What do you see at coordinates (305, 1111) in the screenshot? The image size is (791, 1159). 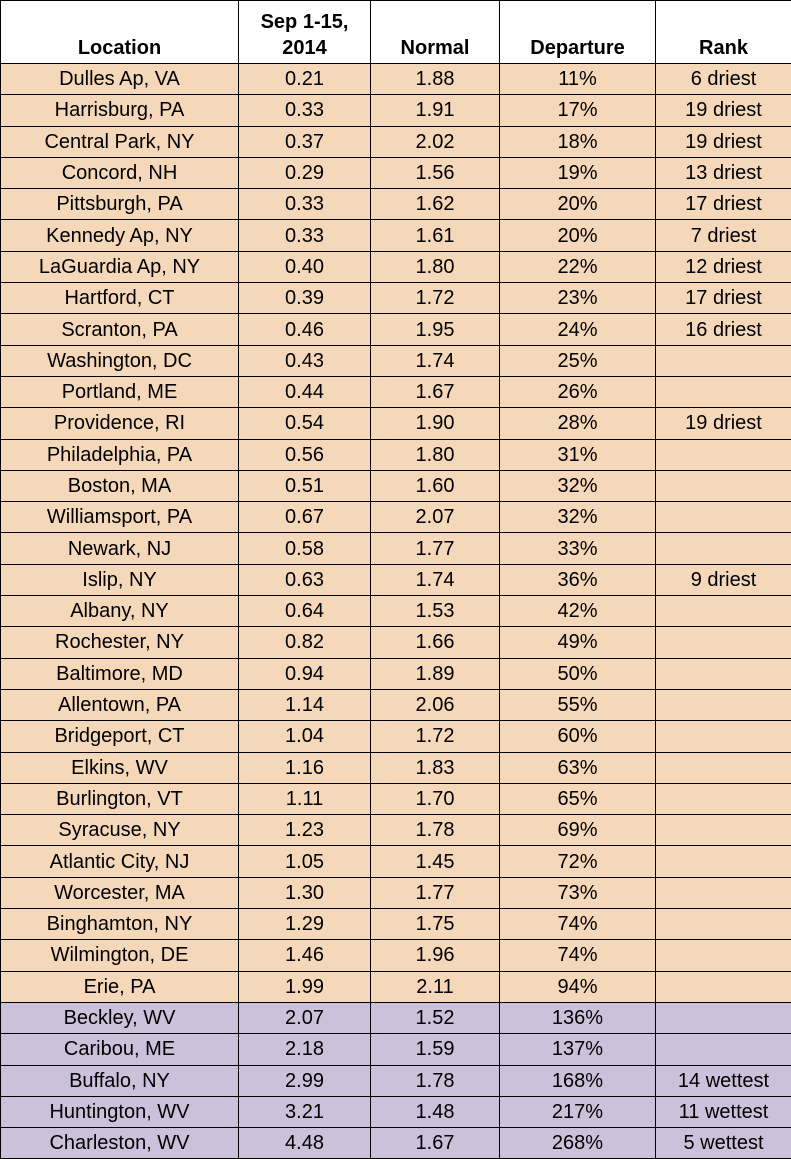 I see `table-cell: 3.21` at bounding box center [305, 1111].